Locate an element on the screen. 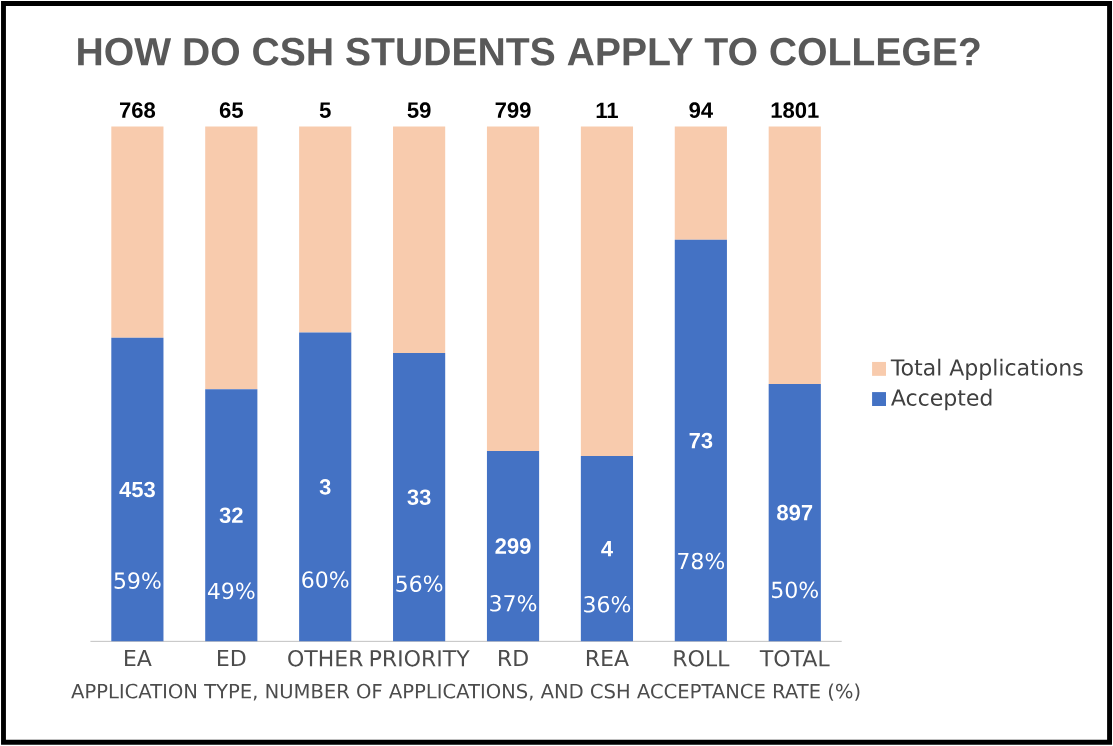  annotation: 453 is located at coordinates (137, 489).